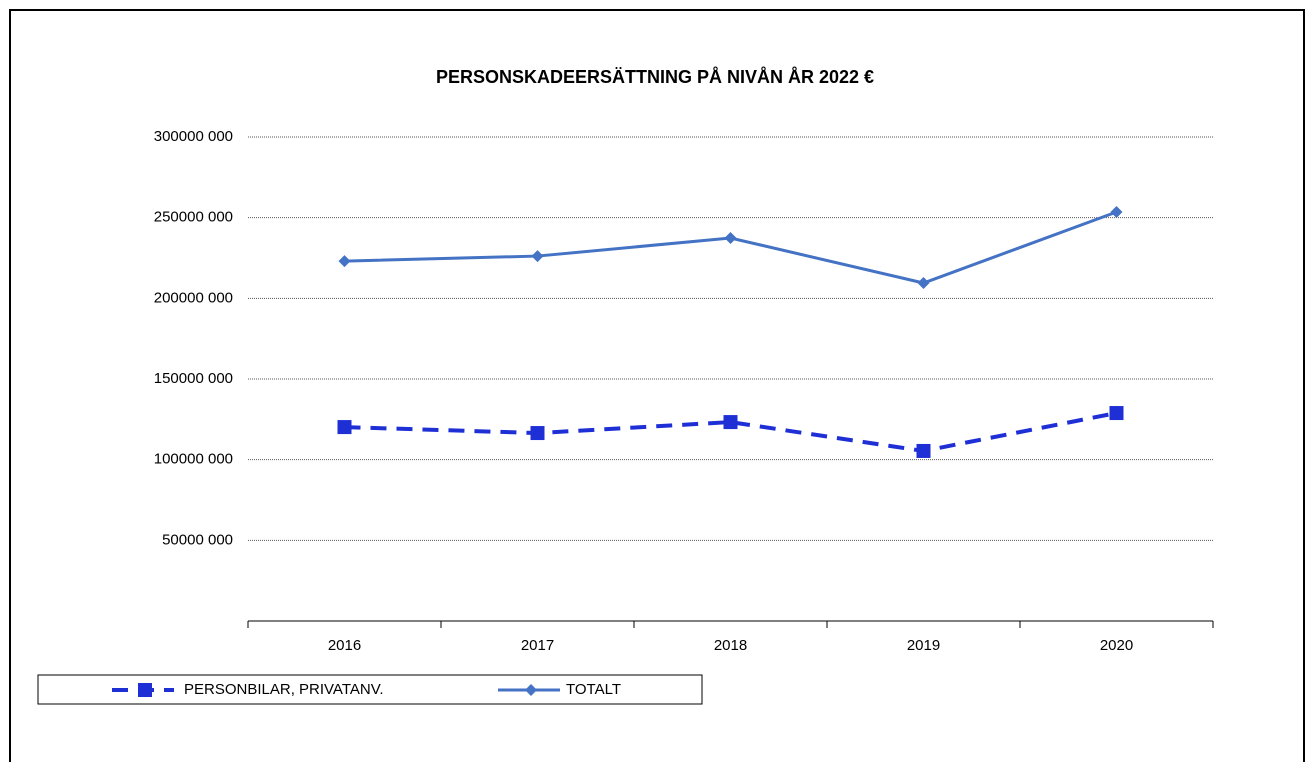 The image size is (1312, 762). Describe the element at coordinates (593, 689) in the screenshot. I see `legend-label: TOTALT` at that location.